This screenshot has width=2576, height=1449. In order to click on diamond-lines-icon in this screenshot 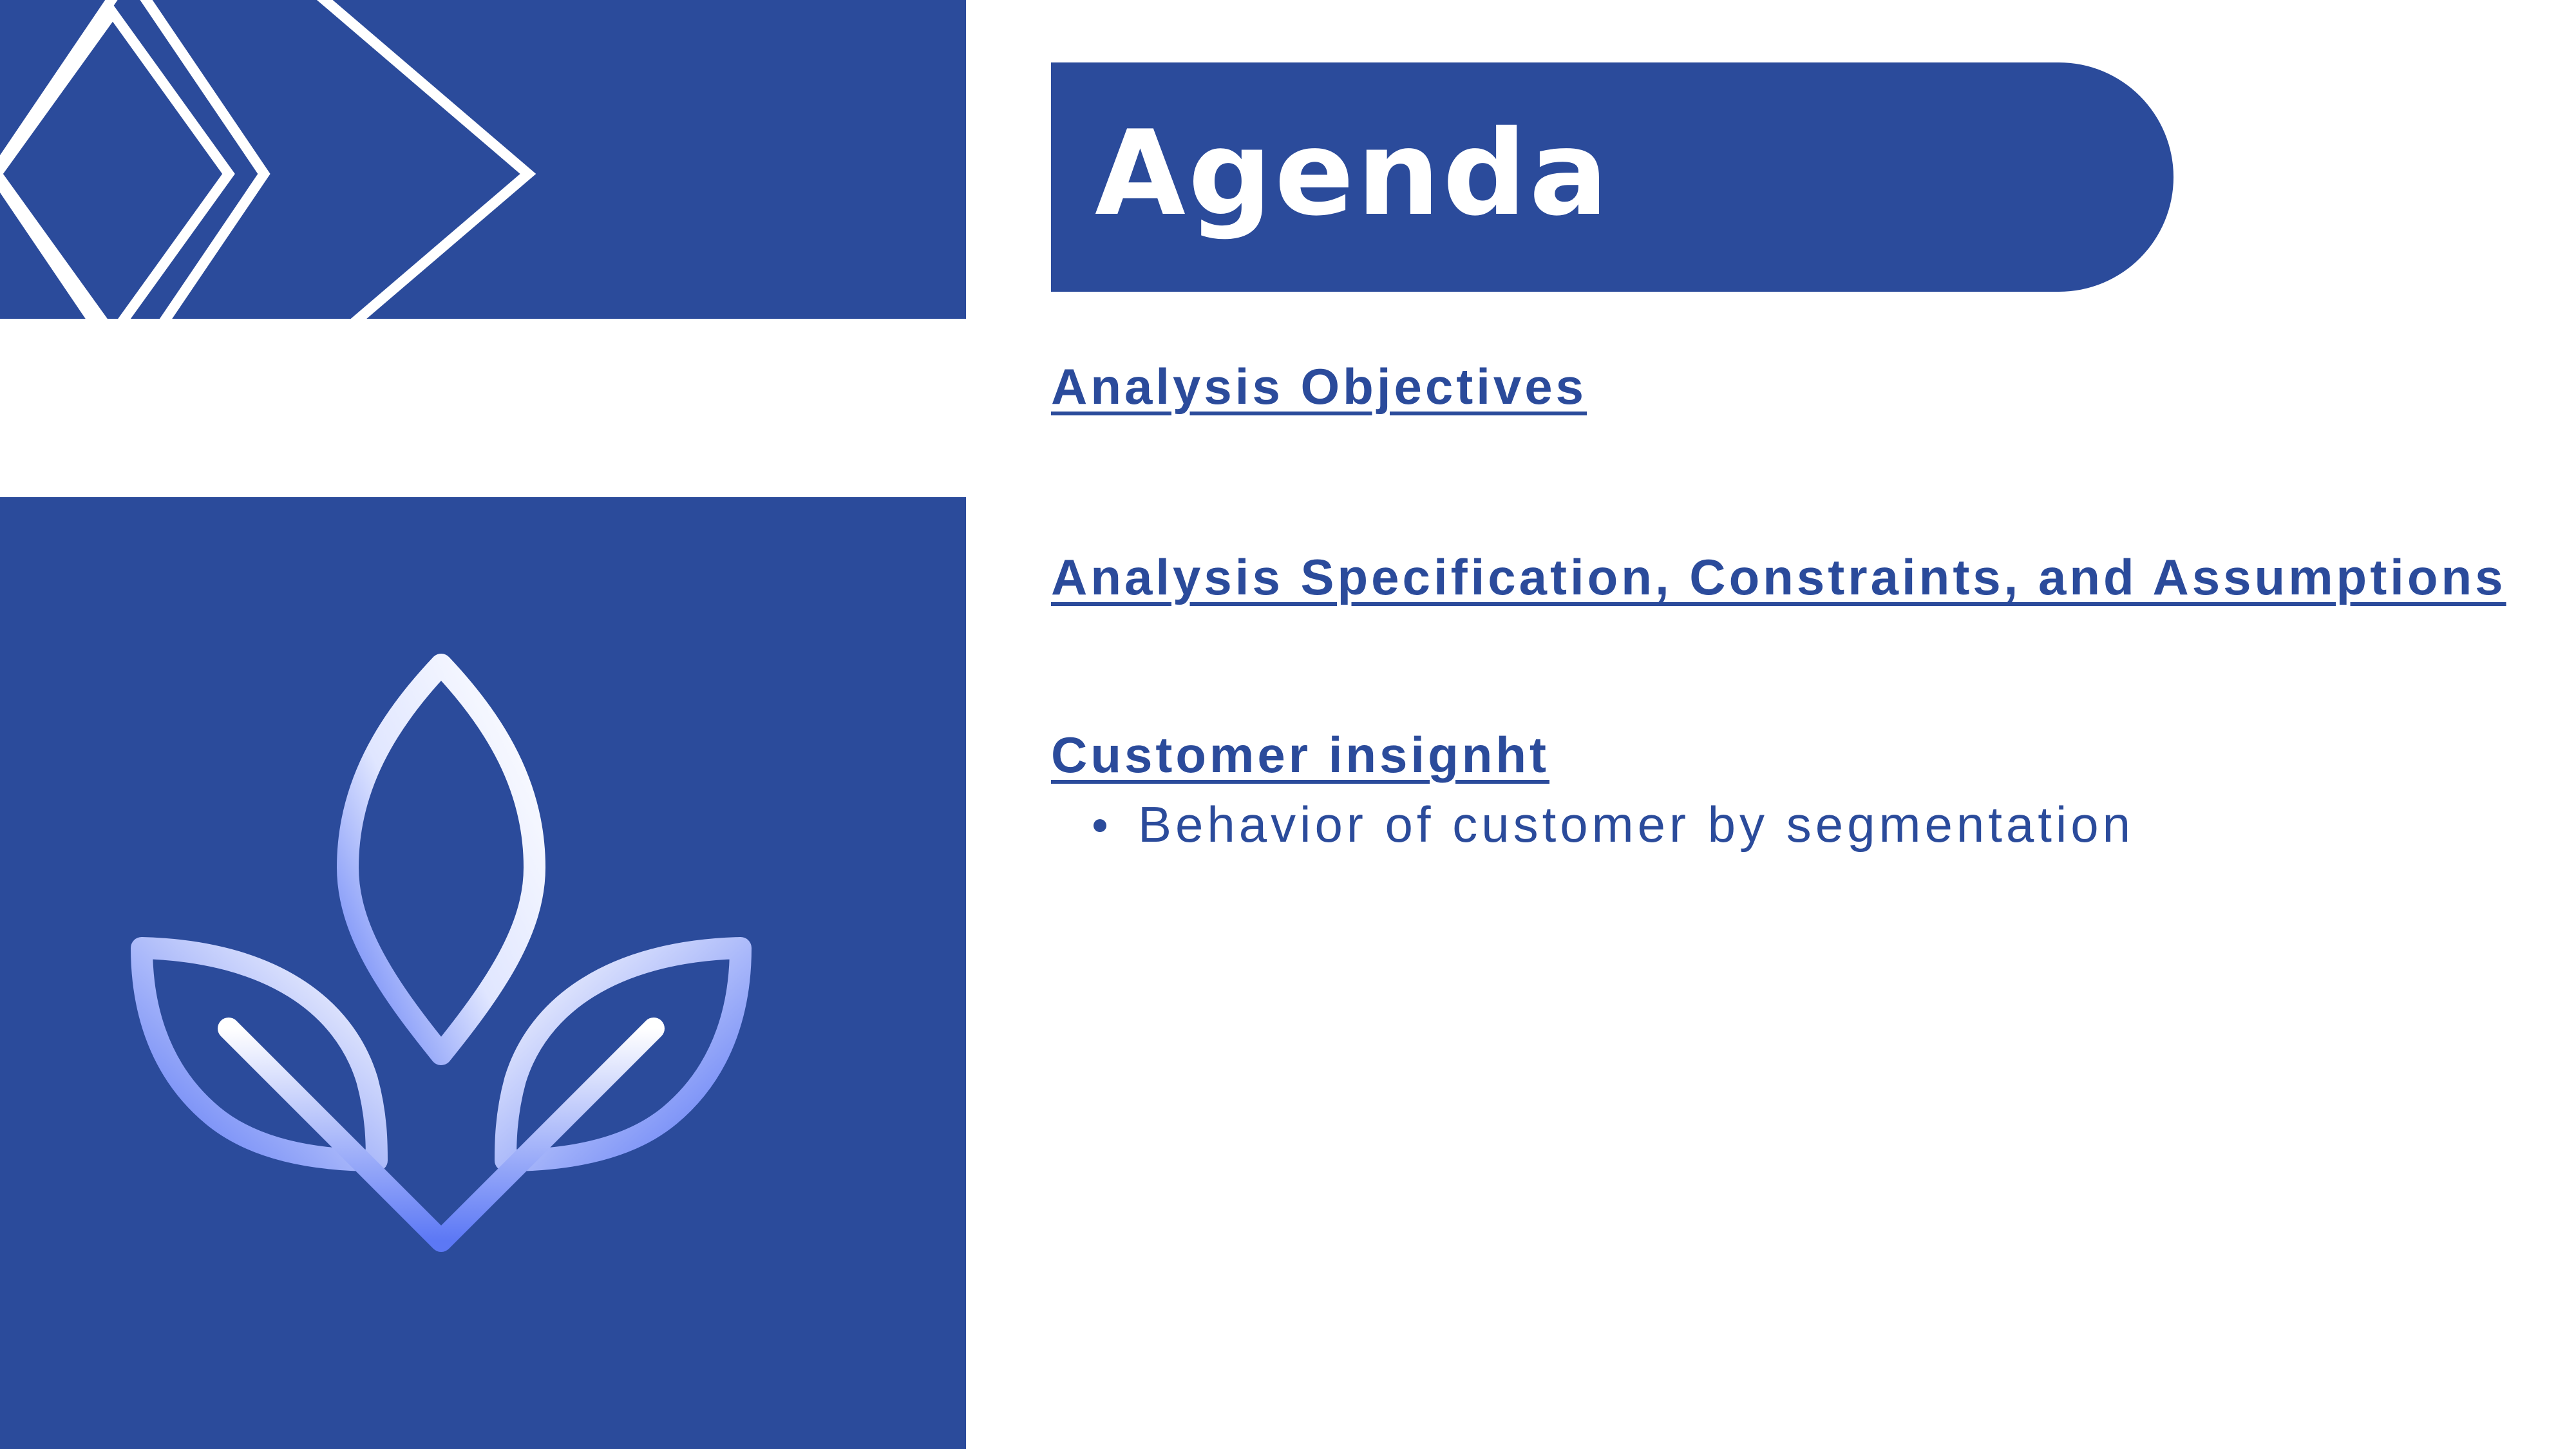, I will do `click(268, 159)`.